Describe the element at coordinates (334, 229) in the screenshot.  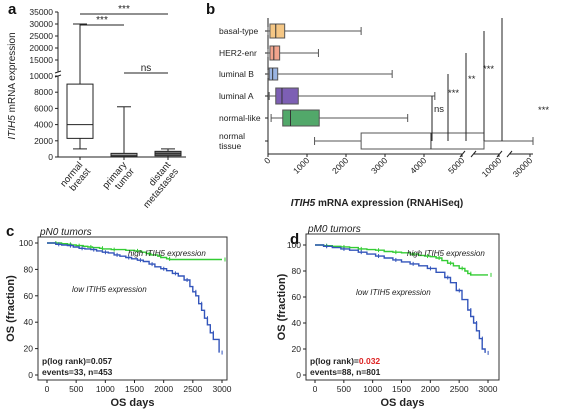
I see `panel-d-title: pM0 tumors` at that location.